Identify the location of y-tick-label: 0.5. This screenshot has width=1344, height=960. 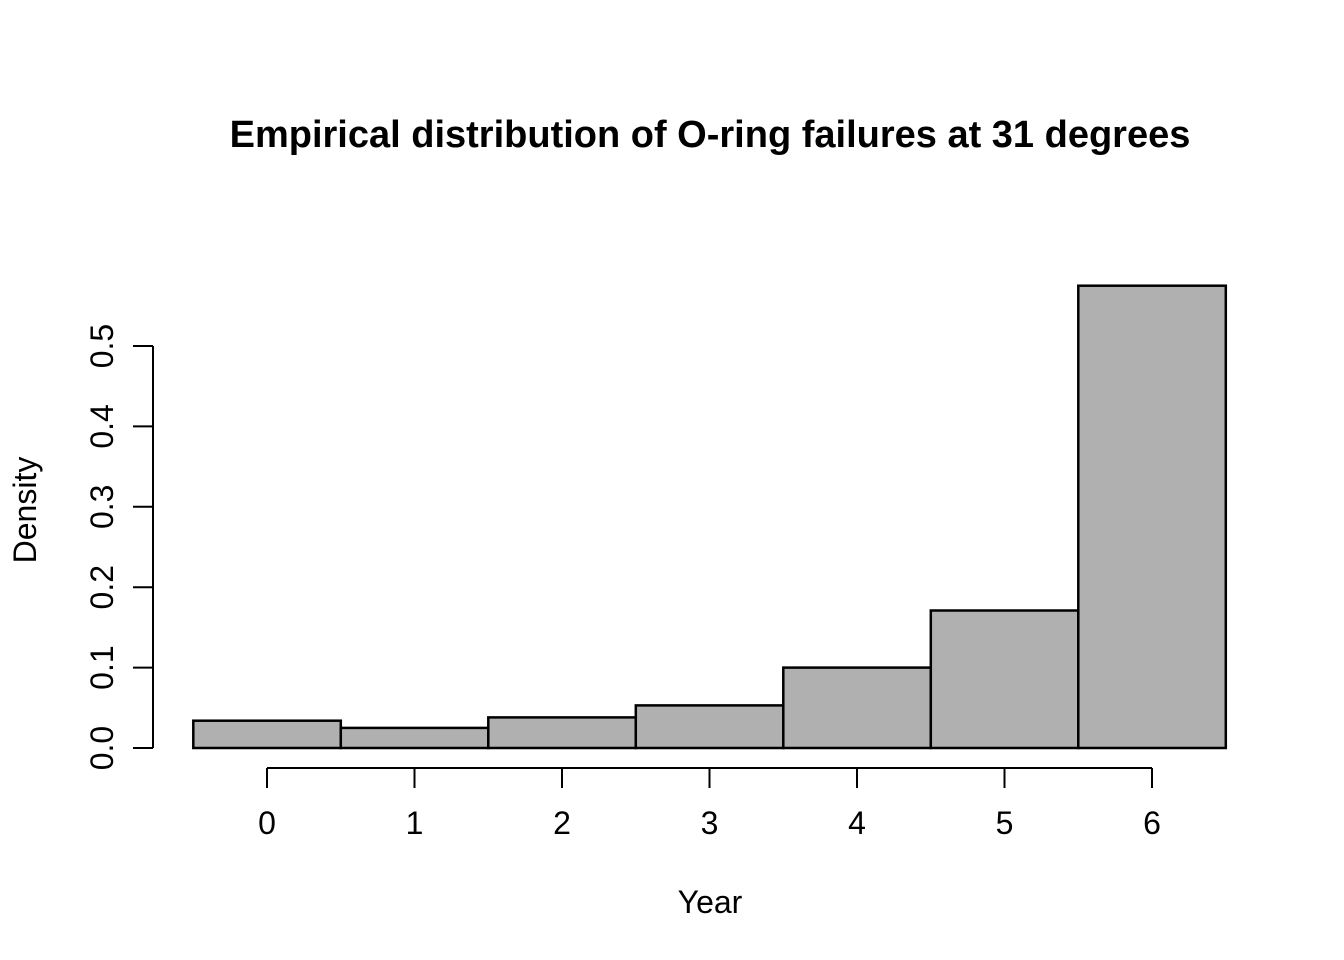
(102, 346).